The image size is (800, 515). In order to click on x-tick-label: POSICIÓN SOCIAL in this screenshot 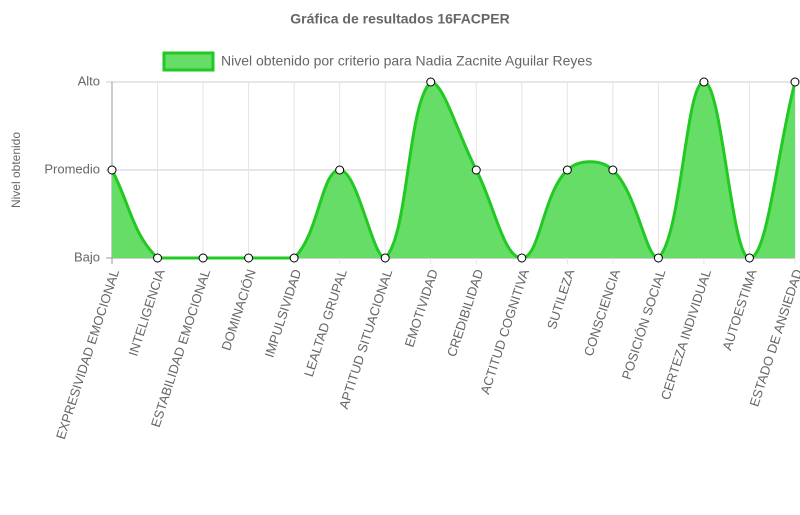, I will do `click(644, 324)`.